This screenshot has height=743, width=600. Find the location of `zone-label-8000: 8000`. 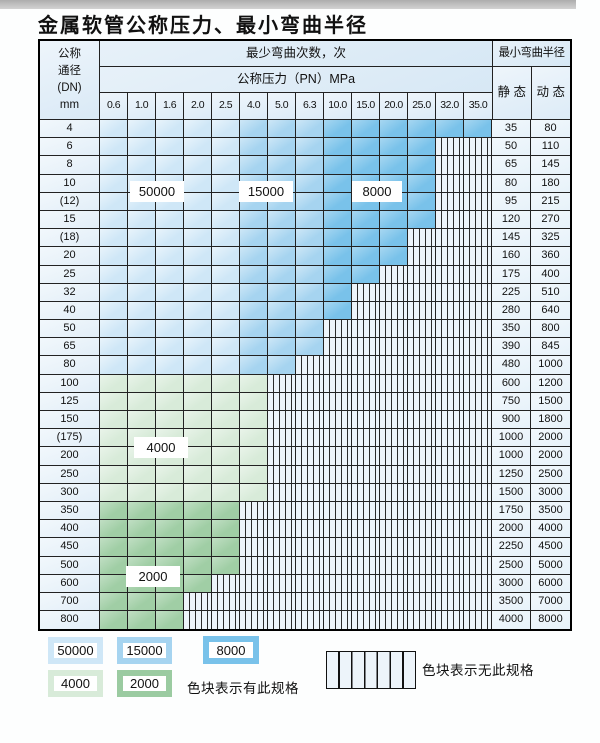

zone-label-8000: 8000 is located at coordinates (377, 191).